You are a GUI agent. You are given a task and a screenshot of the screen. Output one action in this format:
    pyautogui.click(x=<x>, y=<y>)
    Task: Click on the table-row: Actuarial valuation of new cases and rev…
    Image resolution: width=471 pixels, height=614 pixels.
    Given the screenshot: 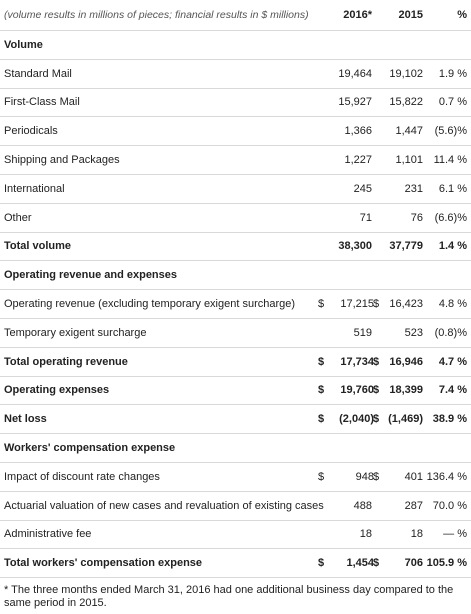 What is the action you would take?
    pyautogui.click(x=235, y=506)
    